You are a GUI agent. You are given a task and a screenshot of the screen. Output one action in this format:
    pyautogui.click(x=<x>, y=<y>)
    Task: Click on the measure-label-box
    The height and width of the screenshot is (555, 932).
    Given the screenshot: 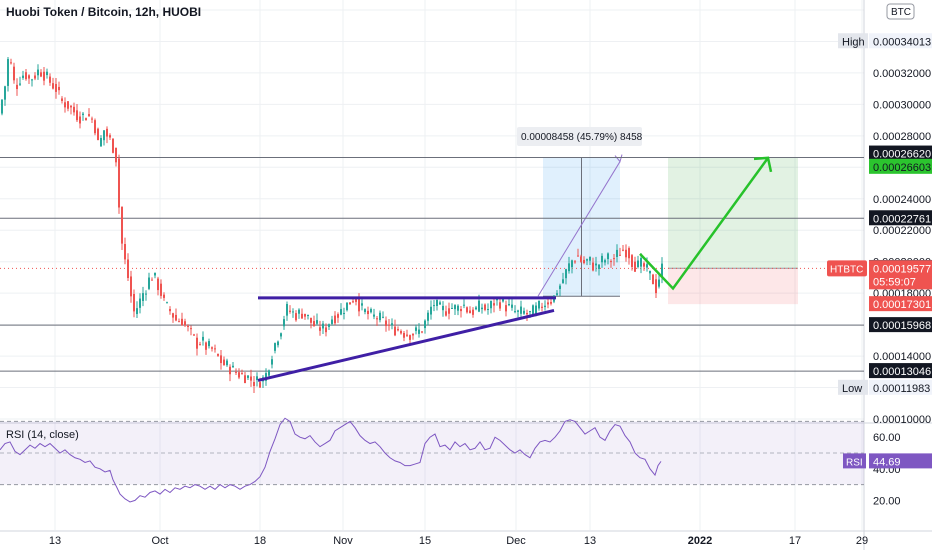 What is the action you would take?
    pyautogui.click(x=579, y=136)
    